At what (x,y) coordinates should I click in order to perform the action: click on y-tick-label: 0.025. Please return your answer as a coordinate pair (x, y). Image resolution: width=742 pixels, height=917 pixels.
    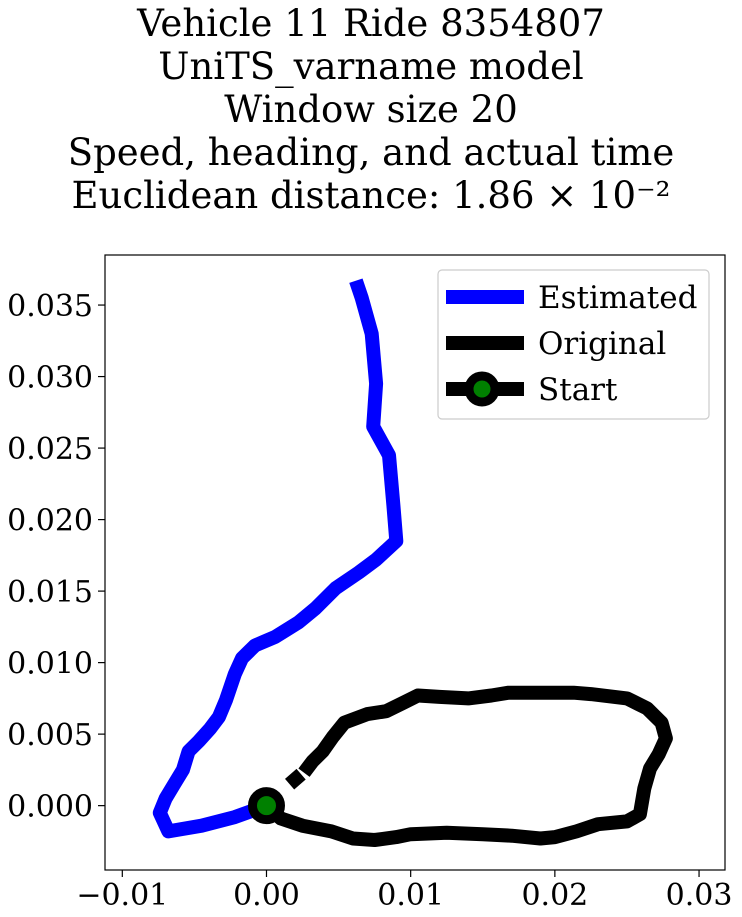
    Looking at the image, I should click on (50, 449).